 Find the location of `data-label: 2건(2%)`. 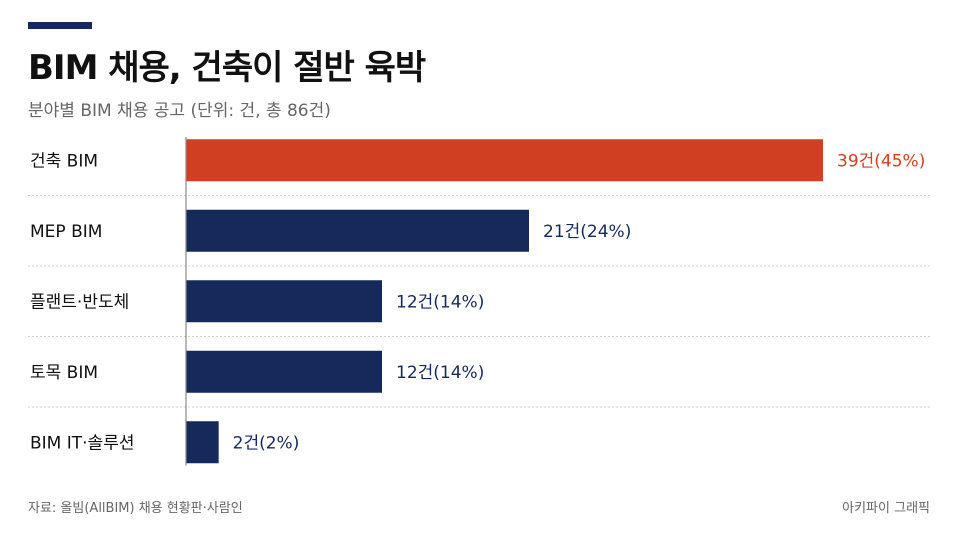

data-label: 2건(2%) is located at coordinates (266, 443).